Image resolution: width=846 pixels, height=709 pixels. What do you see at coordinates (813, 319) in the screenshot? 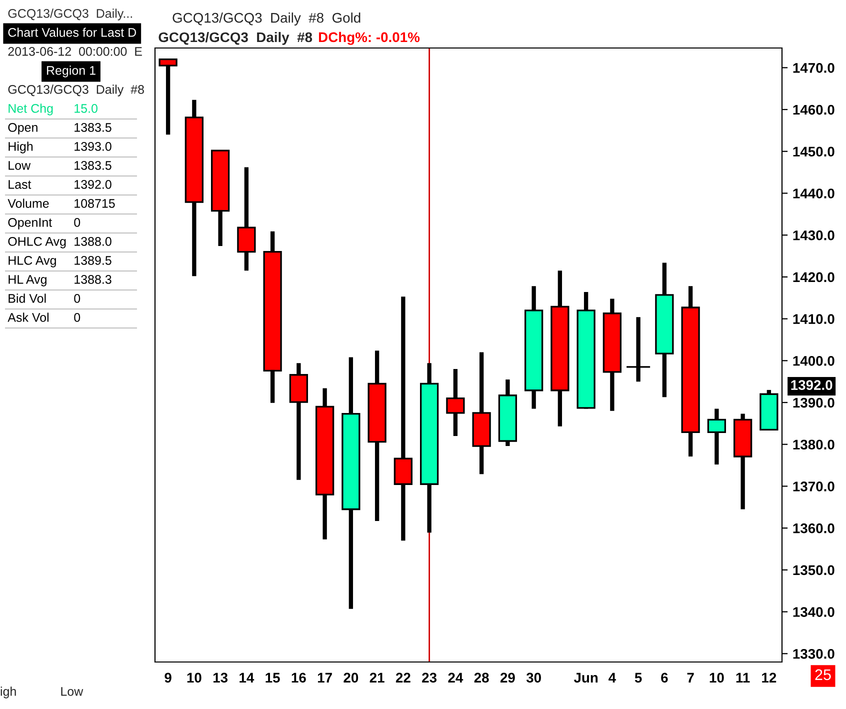
I see `y-tick-label: 1410.0` at bounding box center [813, 319].